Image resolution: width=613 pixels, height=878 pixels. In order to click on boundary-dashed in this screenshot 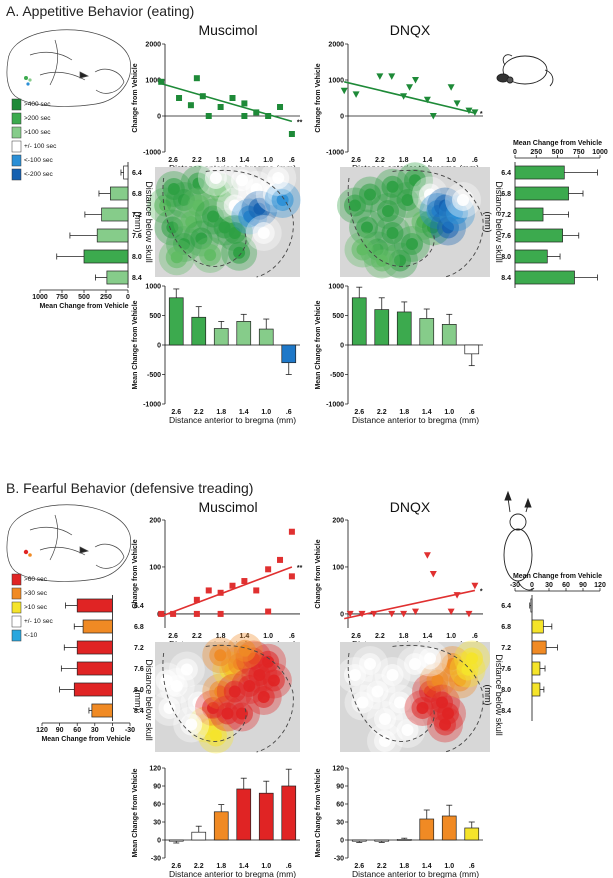, I will do `click(438, 223)`.